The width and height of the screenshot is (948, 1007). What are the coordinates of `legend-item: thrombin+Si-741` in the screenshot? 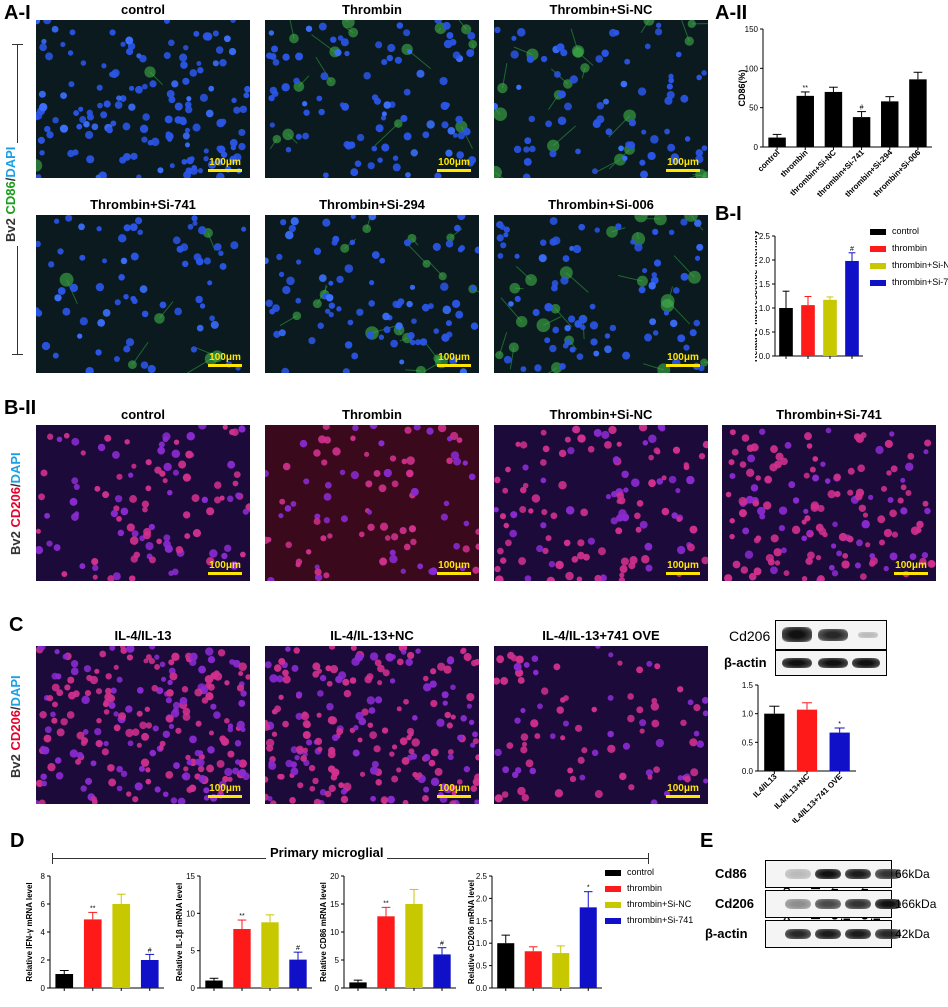 It's located at (649, 920).